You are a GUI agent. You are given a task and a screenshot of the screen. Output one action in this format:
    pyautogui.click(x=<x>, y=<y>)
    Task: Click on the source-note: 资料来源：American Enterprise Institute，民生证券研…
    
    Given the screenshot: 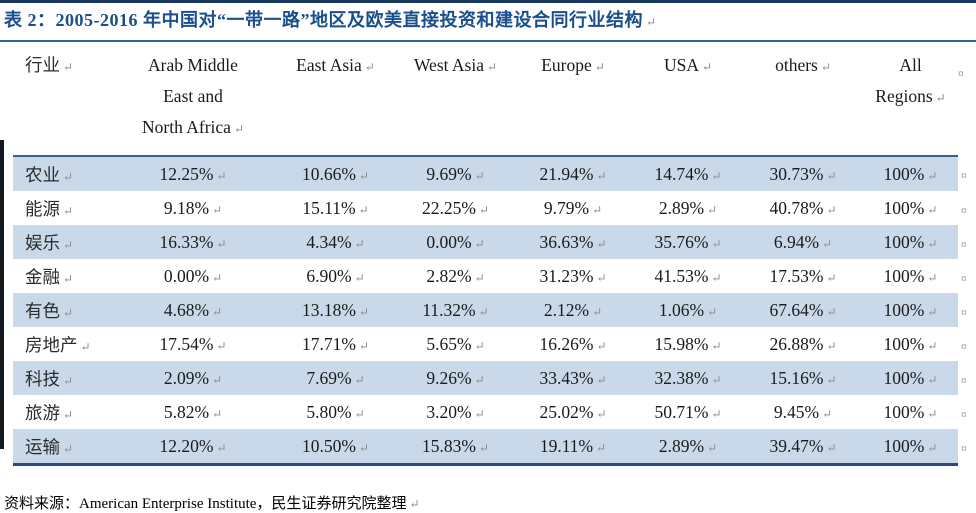 What is the action you would take?
    pyautogui.click(x=490, y=502)
    